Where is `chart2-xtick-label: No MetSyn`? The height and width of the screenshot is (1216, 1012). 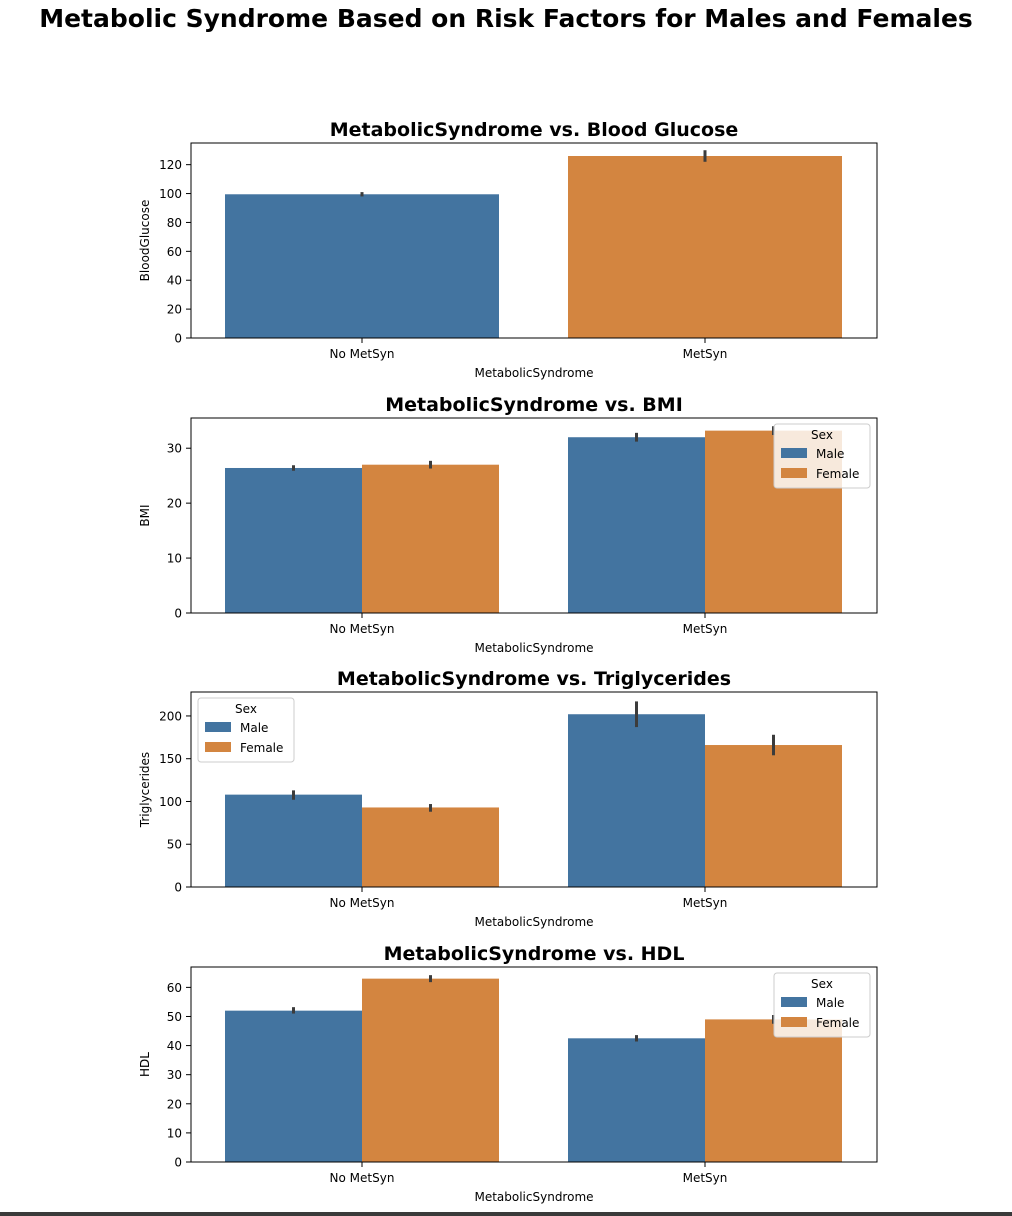
chart2-xtick-label: No MetSyn is located at coordinates (362, 629).